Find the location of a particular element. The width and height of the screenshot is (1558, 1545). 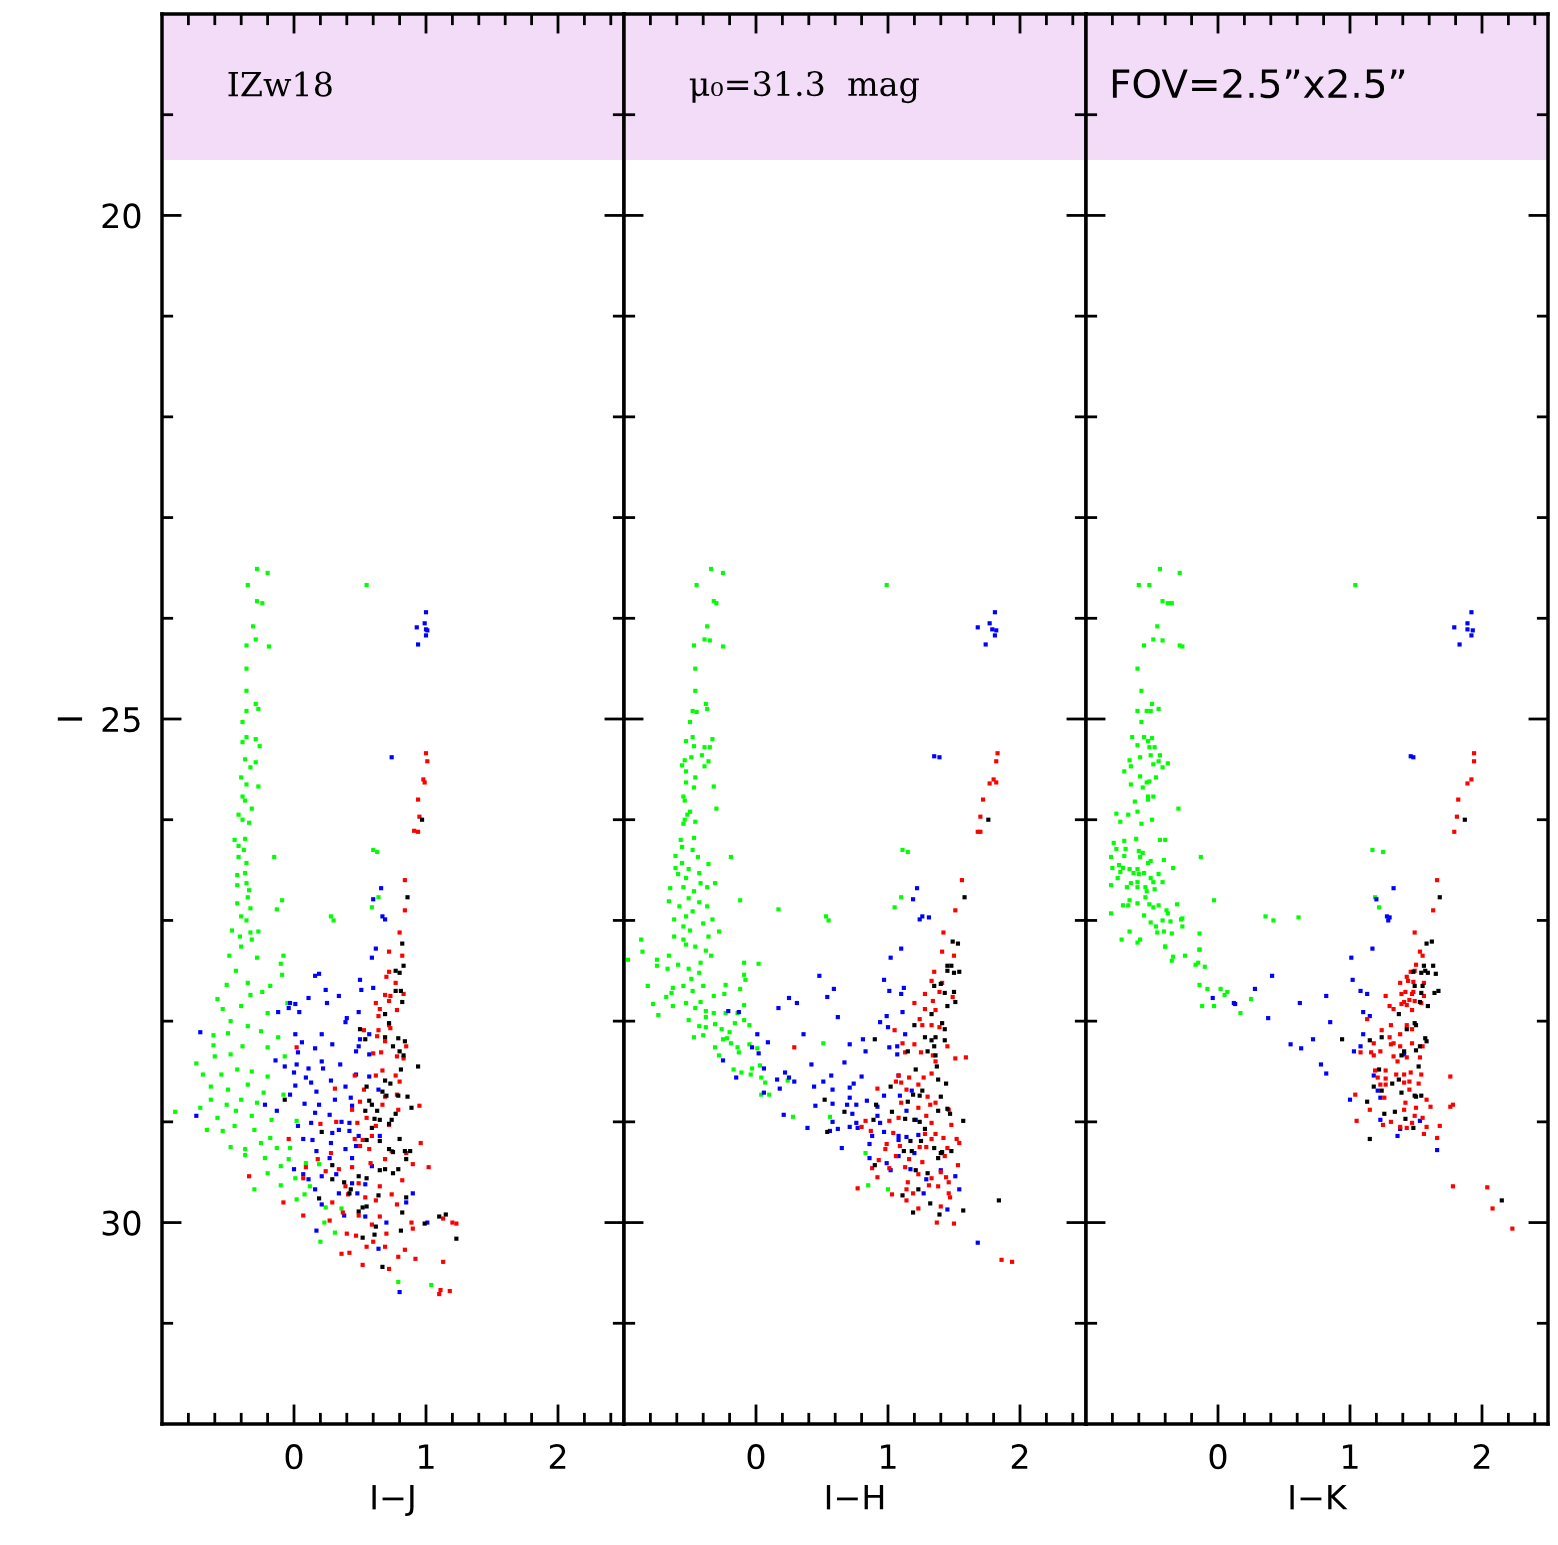

y-tick-label: 25 is located at coordinates (121, 719).